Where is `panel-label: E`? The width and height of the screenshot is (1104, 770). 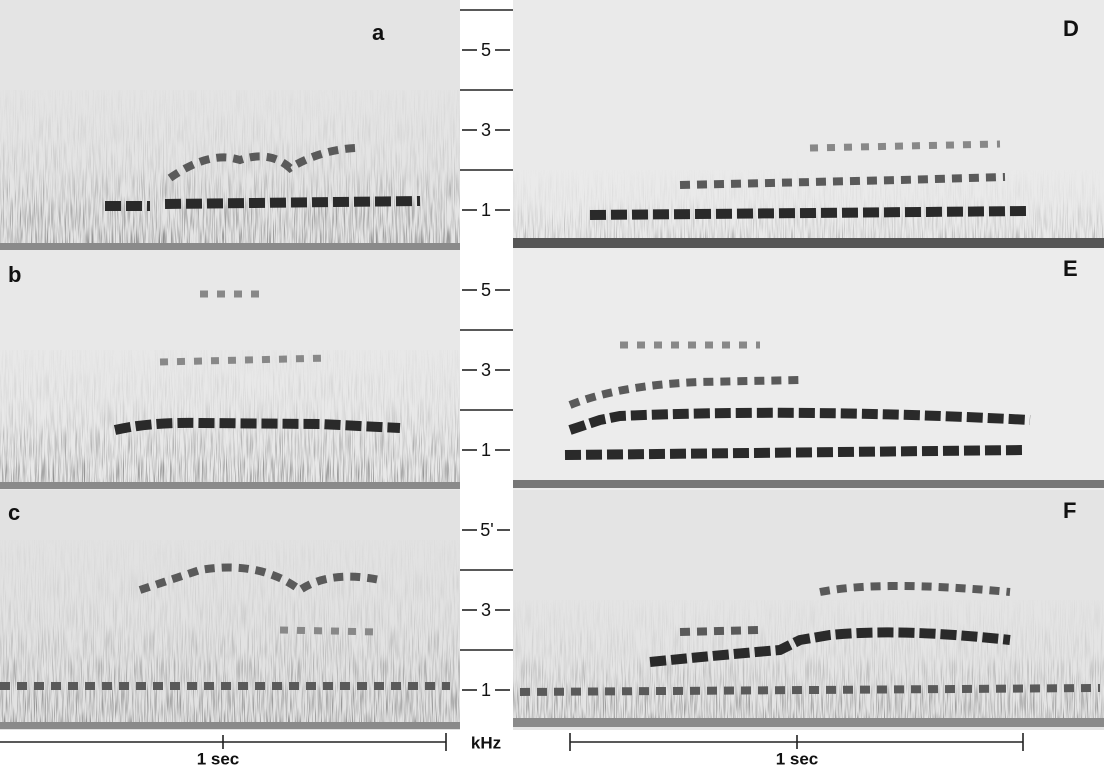
panel-label: E is located at coordinates (1070, 268).